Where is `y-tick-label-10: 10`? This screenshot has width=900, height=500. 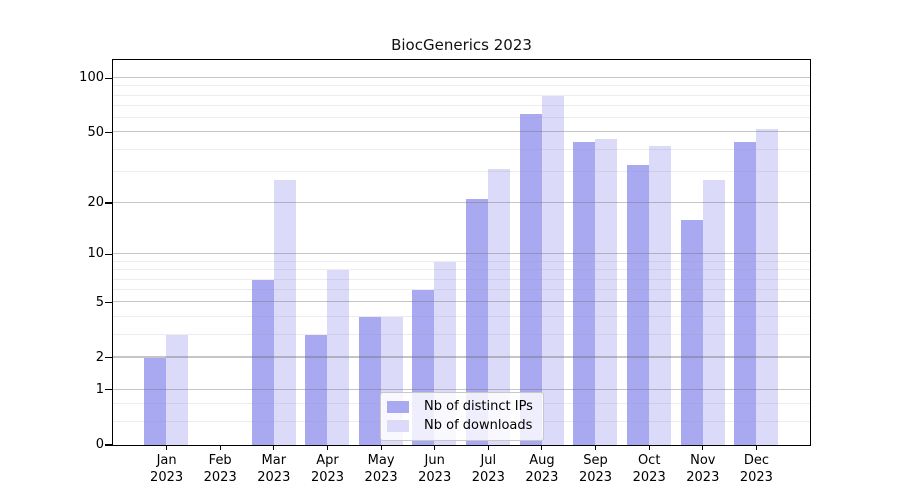
y-tick-label-10: 10 is located at coordinates (95, 254).